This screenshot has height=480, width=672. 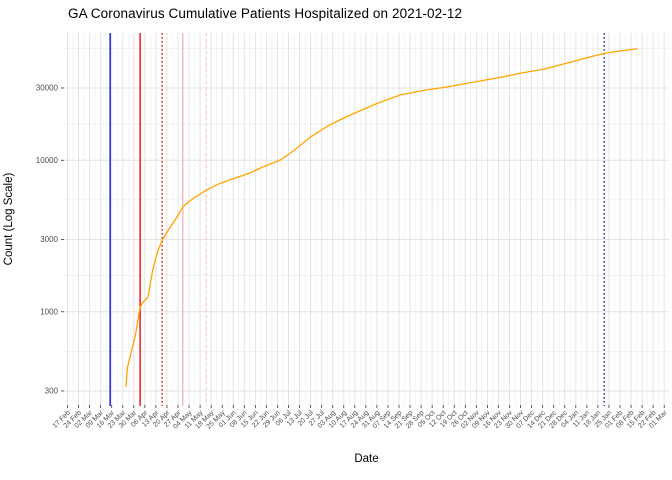 I want to click on x-axis-title: Date, so click(x=366, y=459).